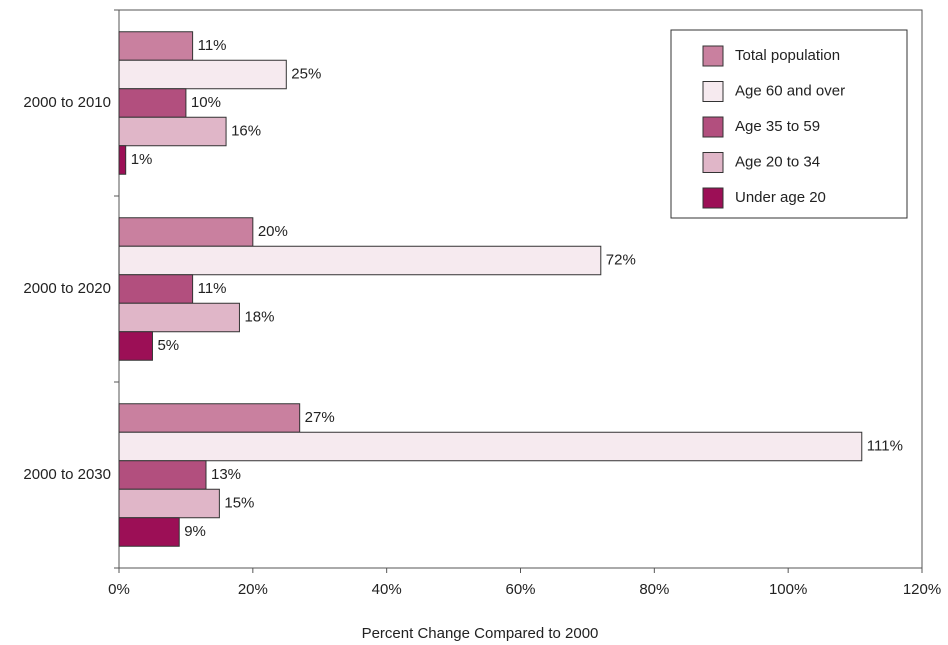 This screenshot has height=645, width=948. Describe the element at coordinates (246, 130) in the screenshot. I see `value-label: 16%` at that location.